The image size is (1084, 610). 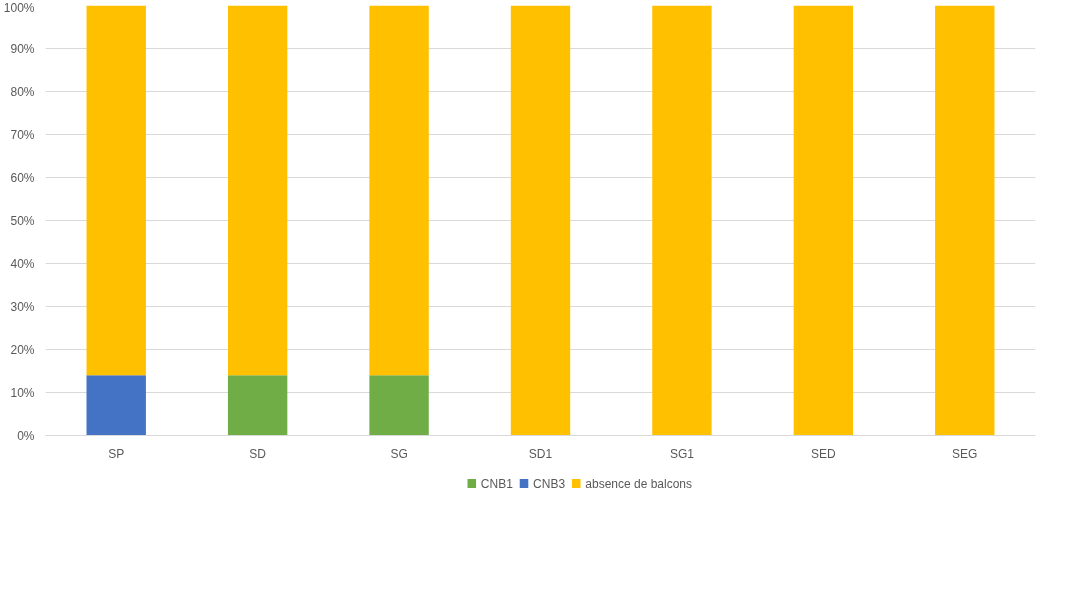 What do you see at coordinates (824, 453) in the screenshot?
I see `x-tick-label: SED` at bounding box center [824, 453].